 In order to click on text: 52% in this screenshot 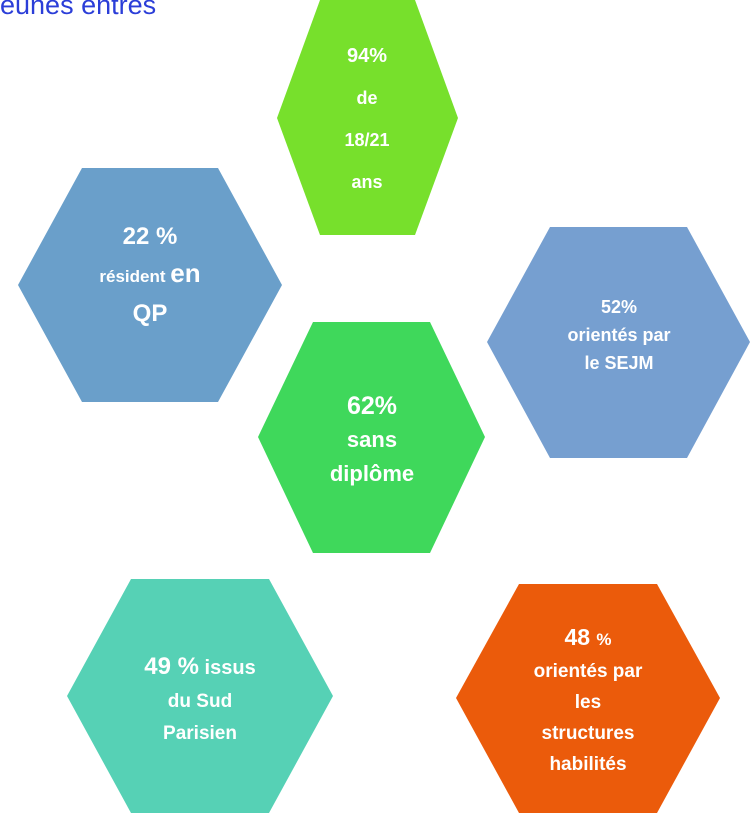, I will do `click(619, 307)`.